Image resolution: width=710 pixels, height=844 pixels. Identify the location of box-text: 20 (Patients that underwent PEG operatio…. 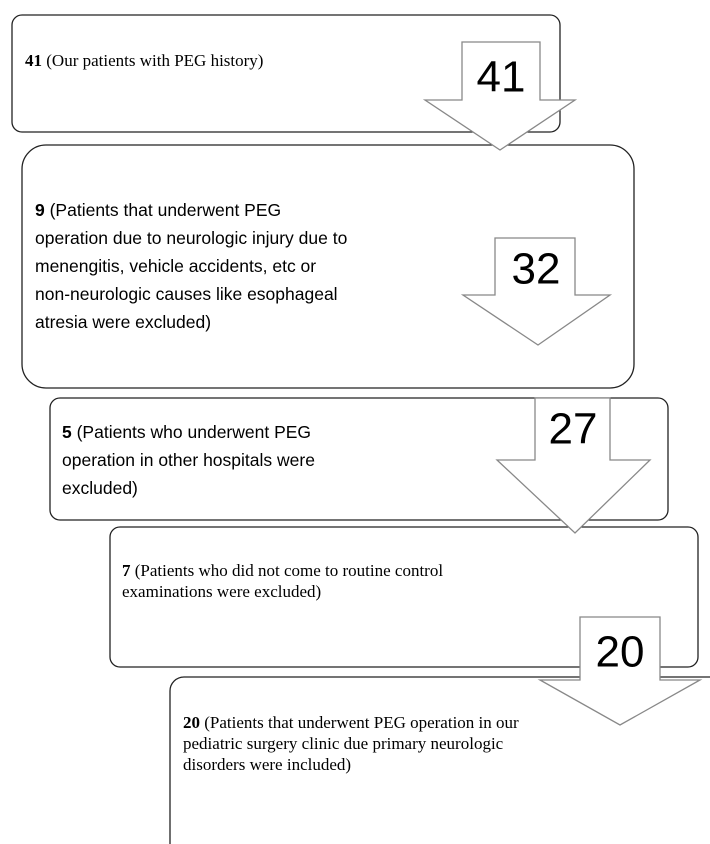
(355, 743).